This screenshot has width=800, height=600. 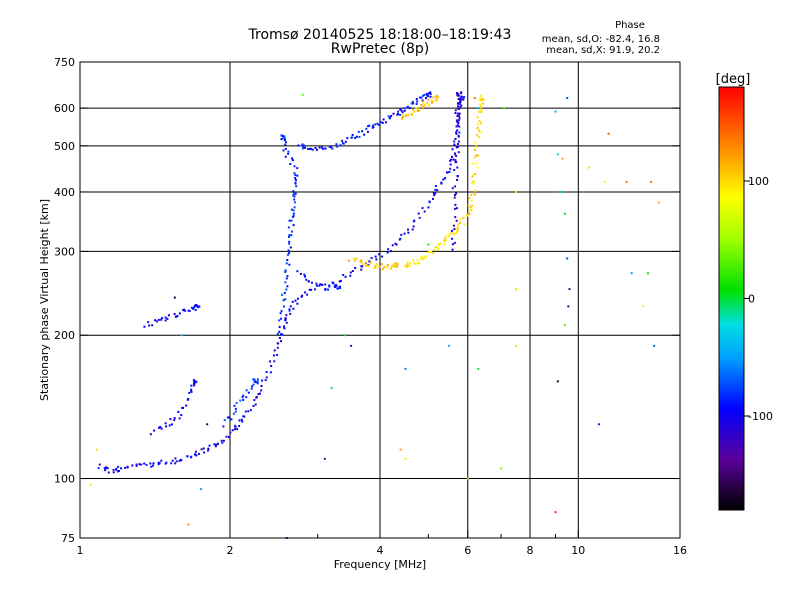 I want to click on y-tick-label: 75, so click(x=68, y=538).